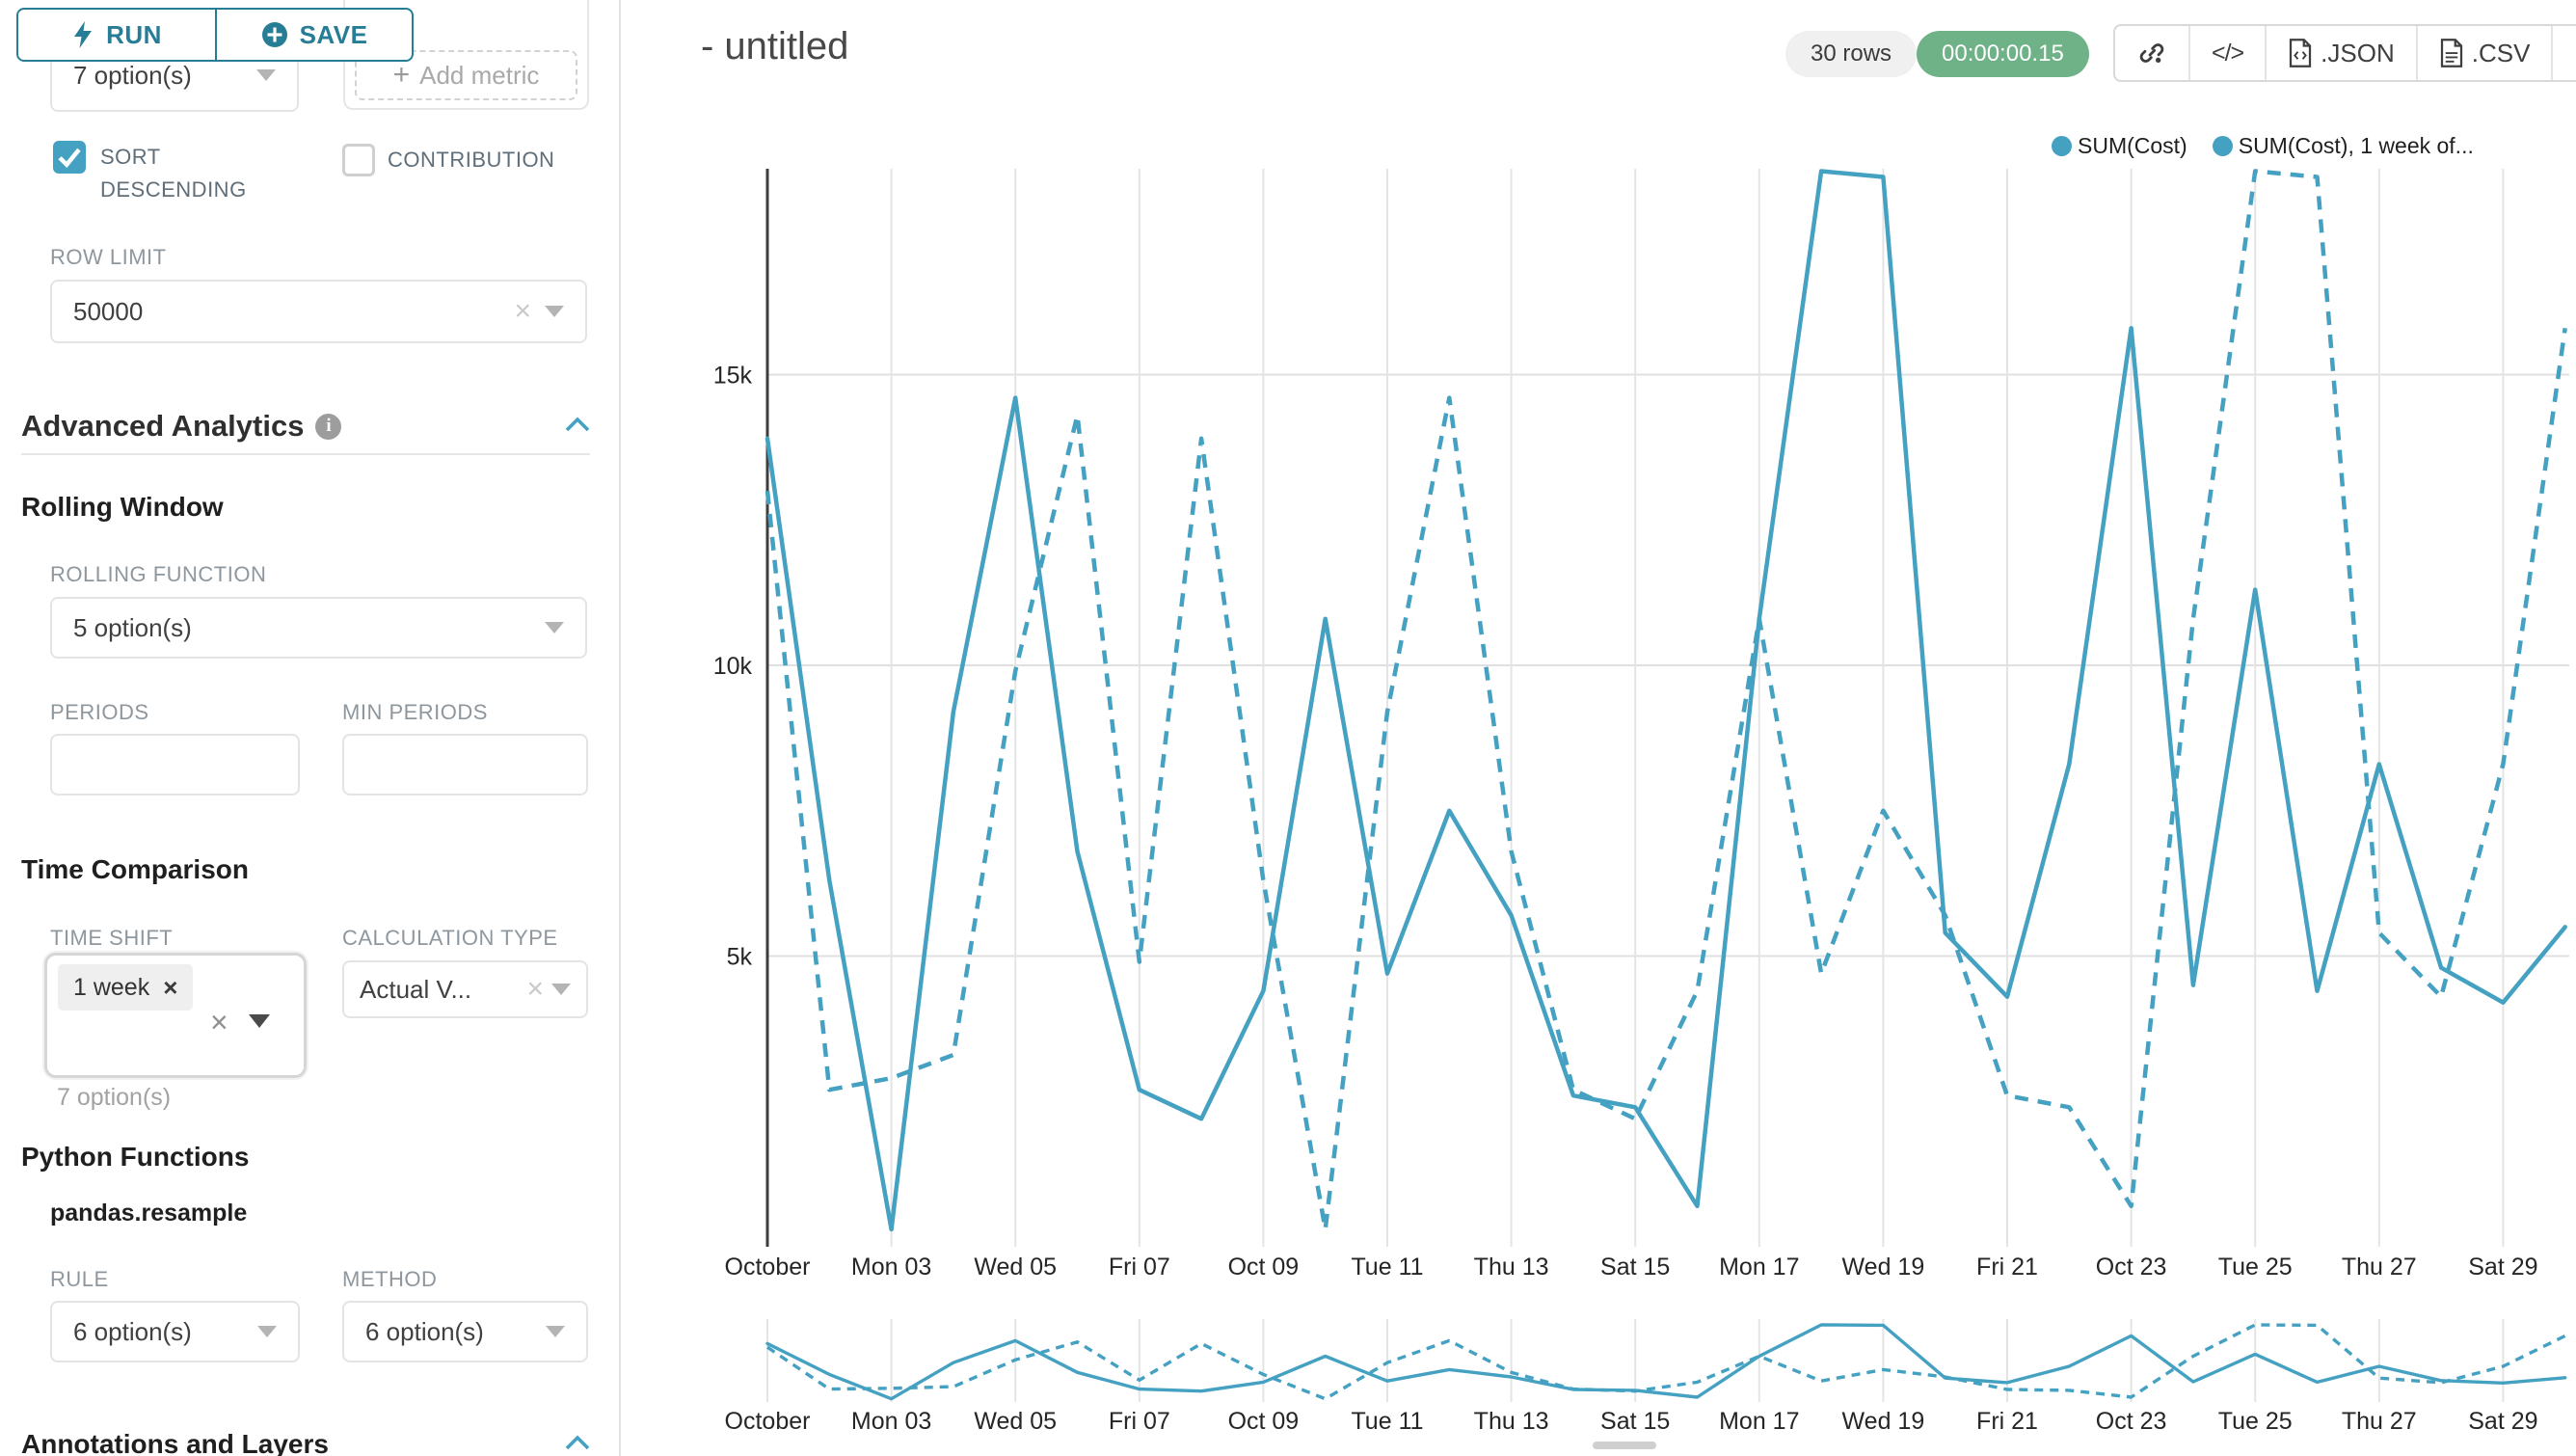  Describe the element at coordinates (159, 574) in the screenshot. I see `rolling-function-label: ROLLING FUNCTION` at that location.